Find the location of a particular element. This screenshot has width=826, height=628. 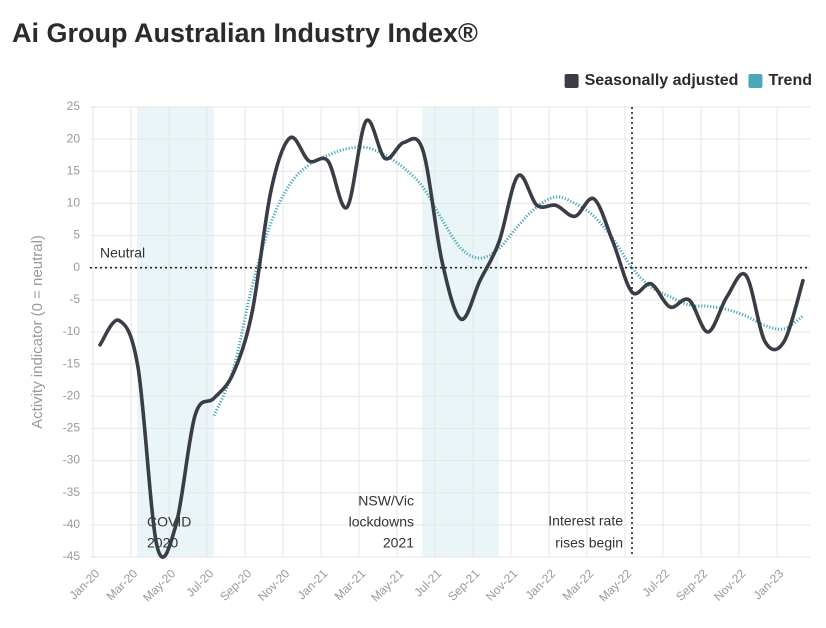

region-label: 2021 is located at coordinates (398, 543).